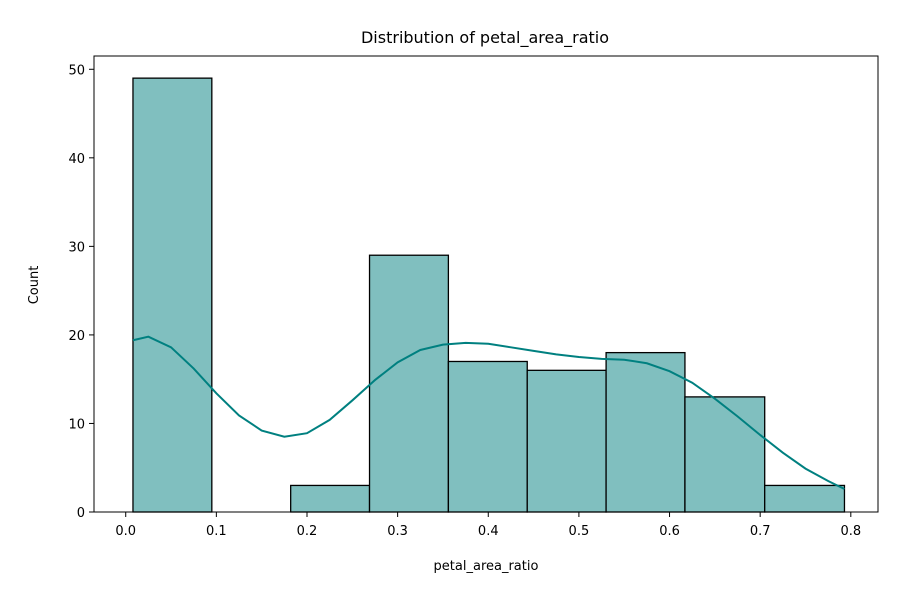 This screenshot has width=900, height=600. I want to click on y-axis-ticks: 0 10 20 30 40 50, so click(81, 292).